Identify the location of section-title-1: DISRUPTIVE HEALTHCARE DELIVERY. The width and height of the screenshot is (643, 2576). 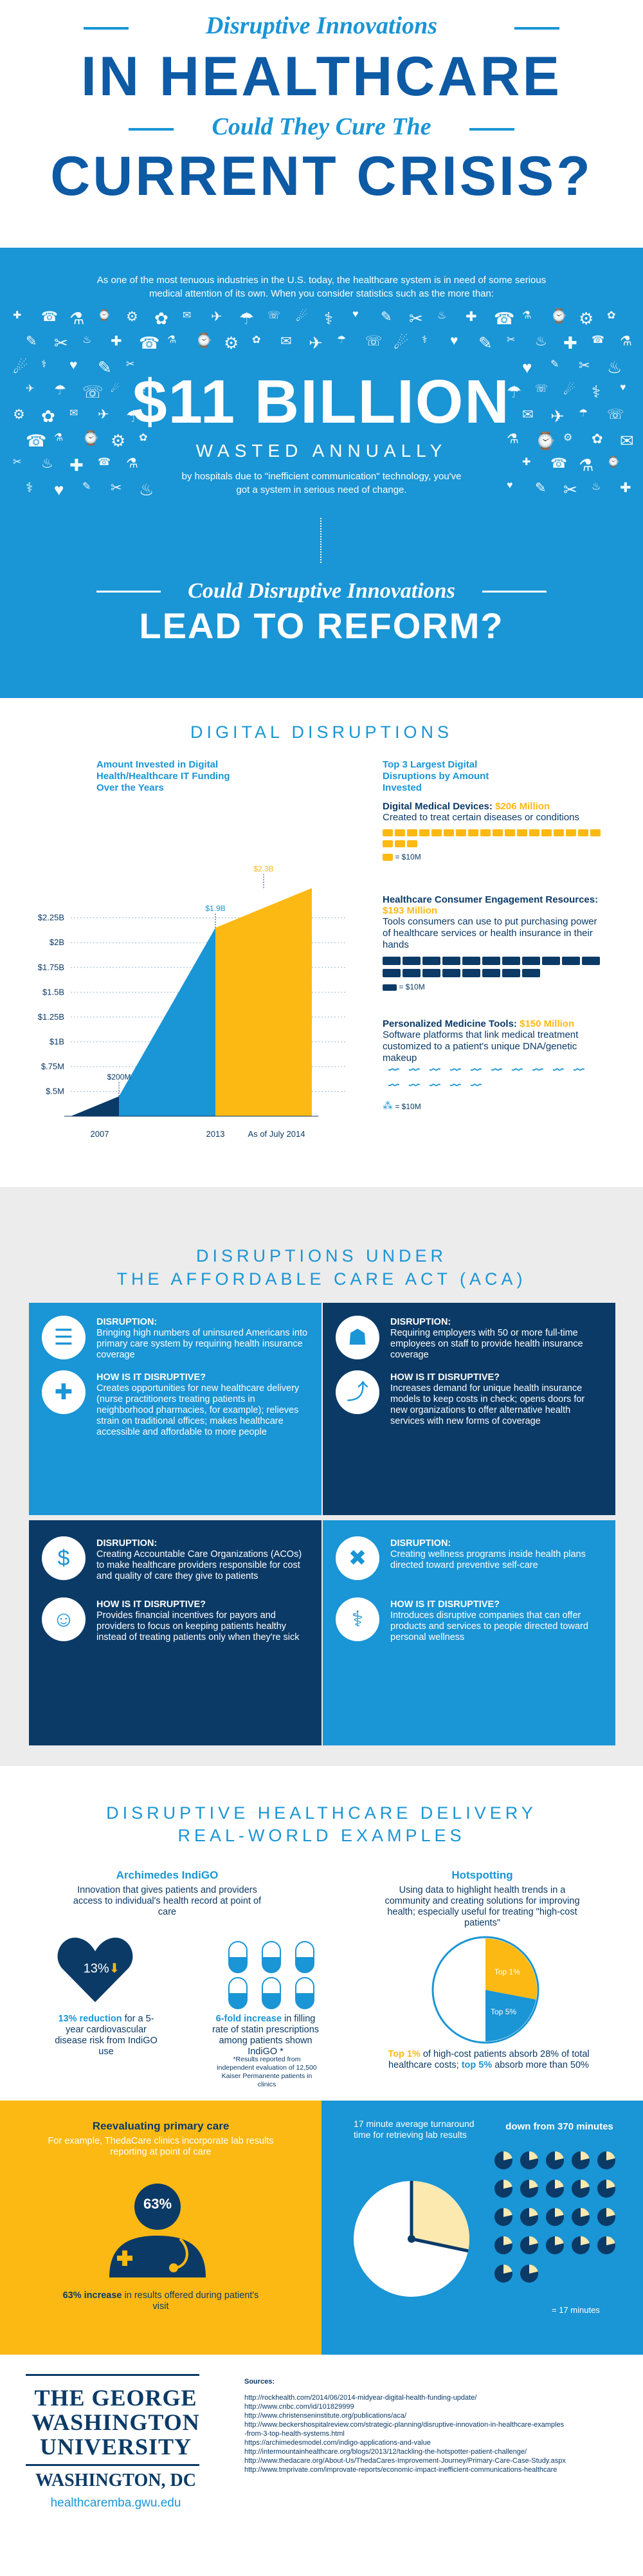
(321, 1813).